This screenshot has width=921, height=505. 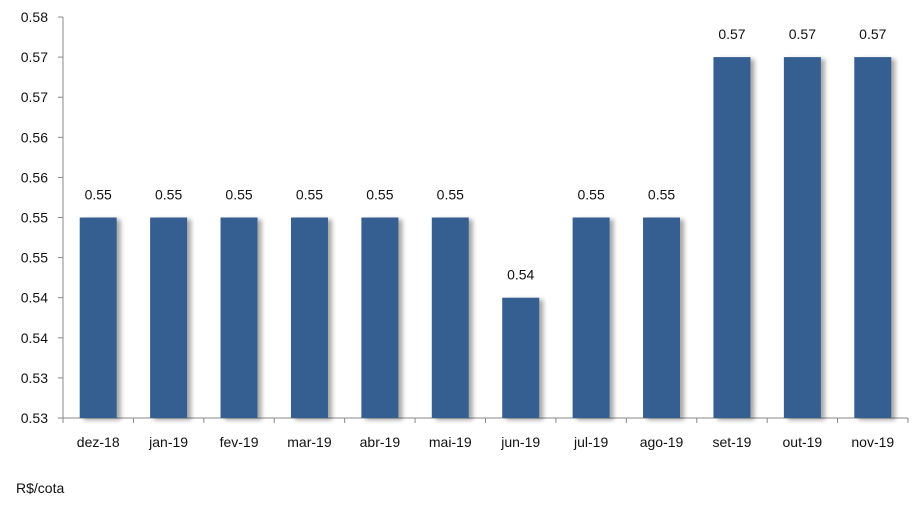 I want to click on y-tick-label: 0.58, so click(x=34, y=17).